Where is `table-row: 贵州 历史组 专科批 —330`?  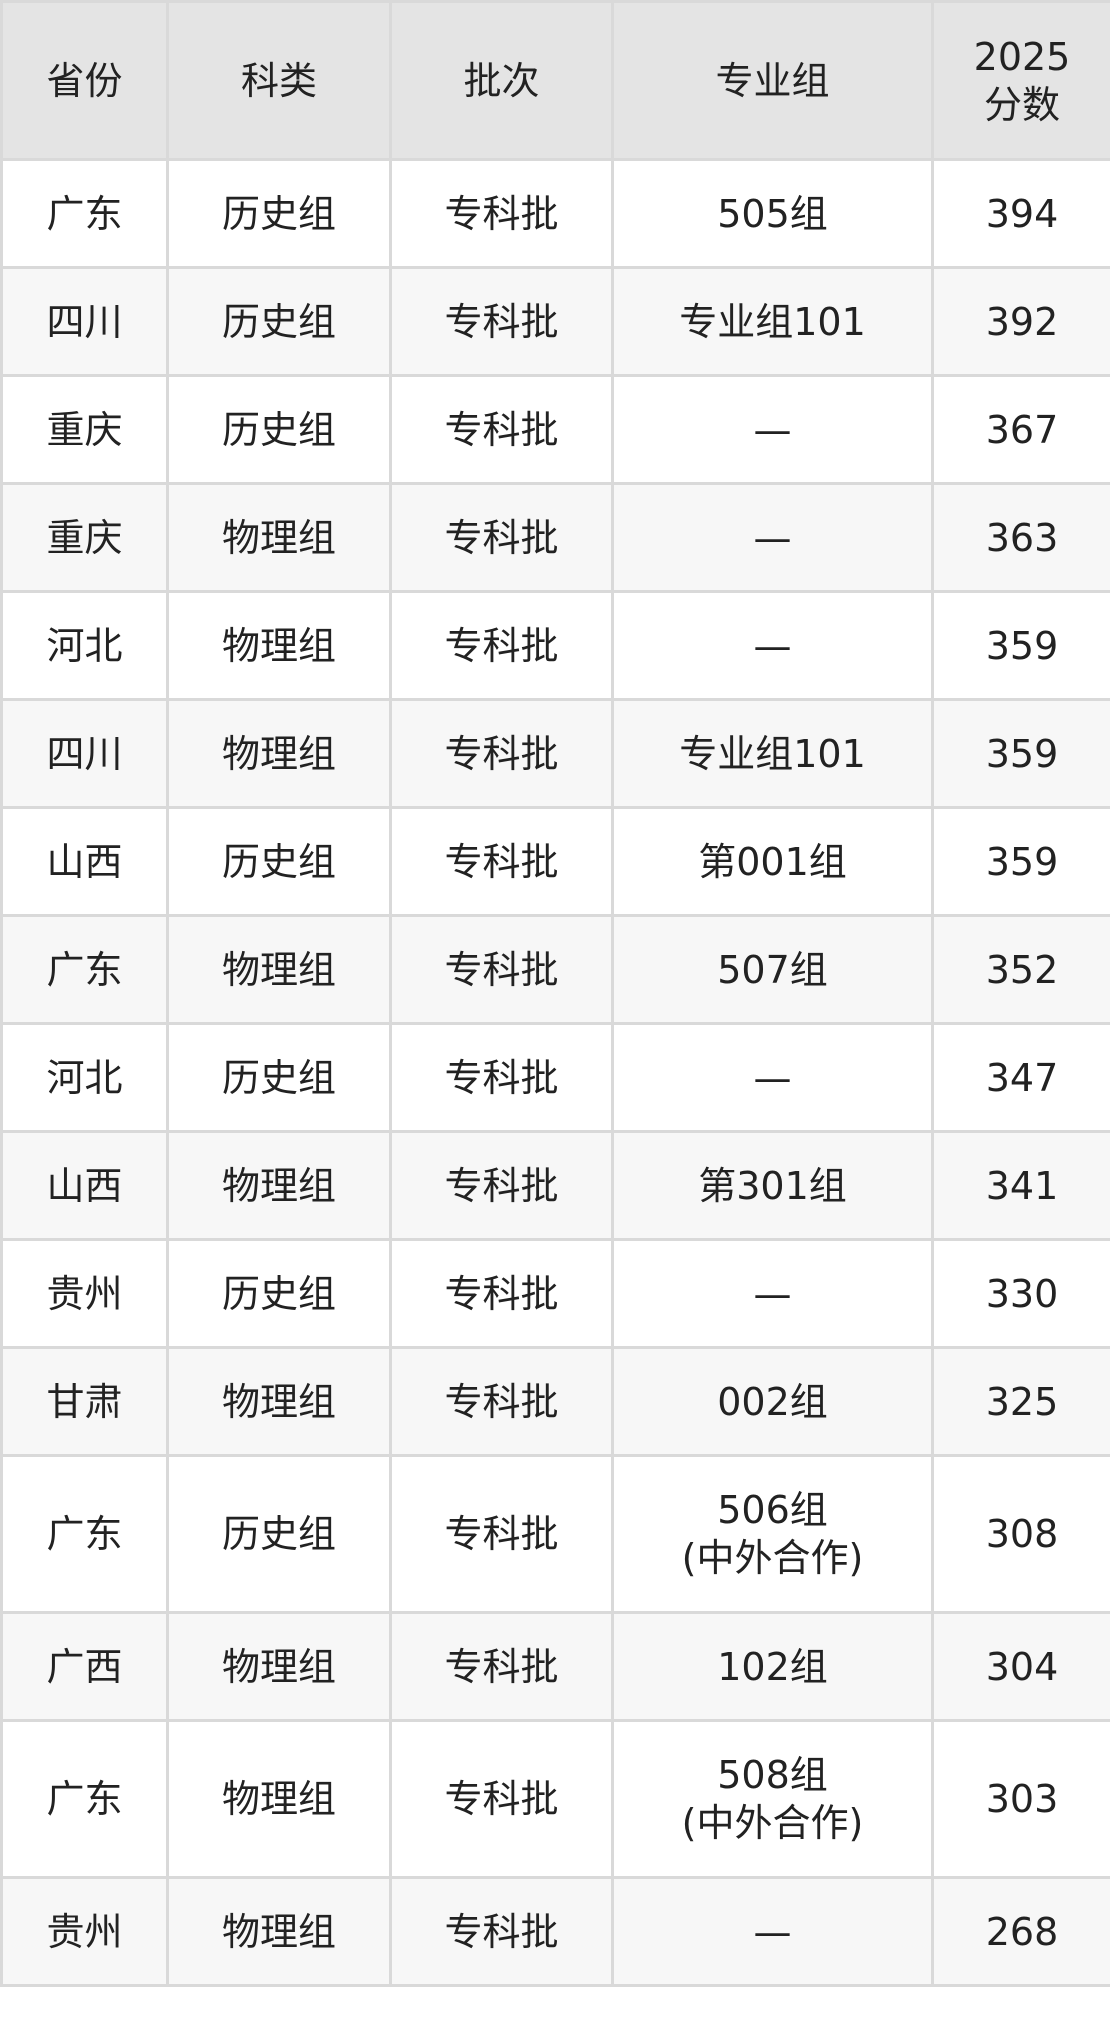
table-row: 贵州 历史组 专科批 —330 is located at coordinates (555, 1293).